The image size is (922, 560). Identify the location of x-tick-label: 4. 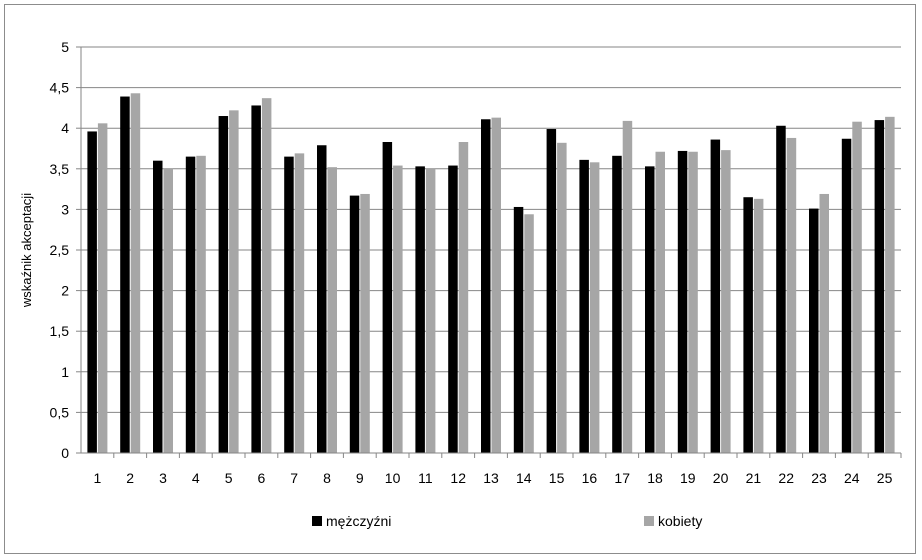
(196, 478).